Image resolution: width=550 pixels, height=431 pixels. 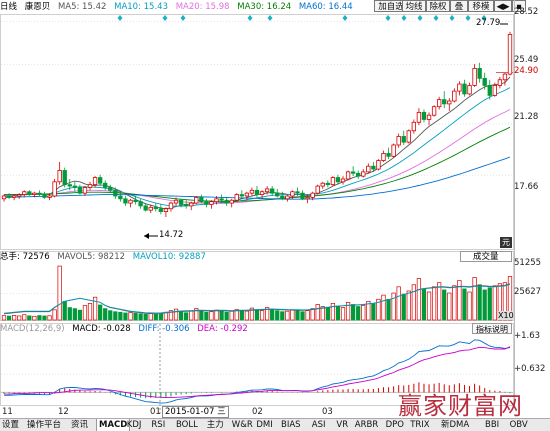 I want to click on move-mode-button: 移模, so click(x=481, y=6).